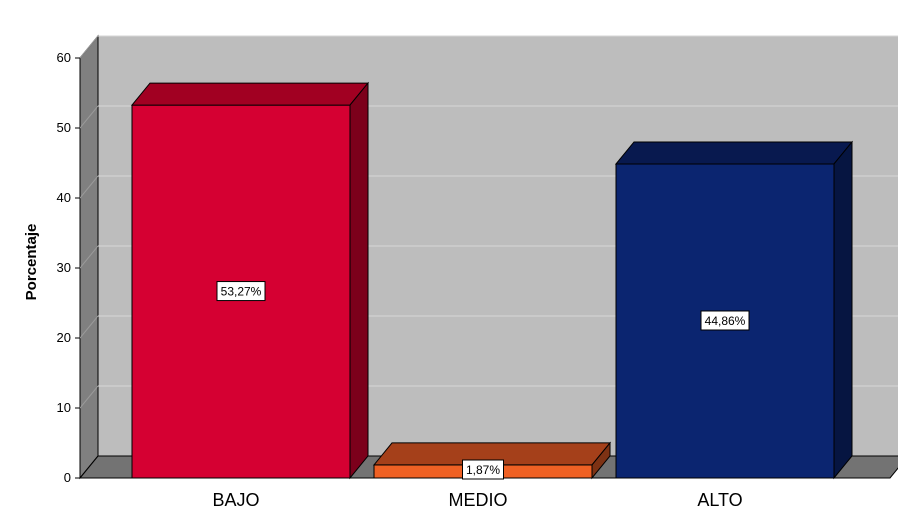  What do you see at coordinates (64, 127) in the screenshot?
I see `y-tick-label: 50` at bounding box center [64, 127].